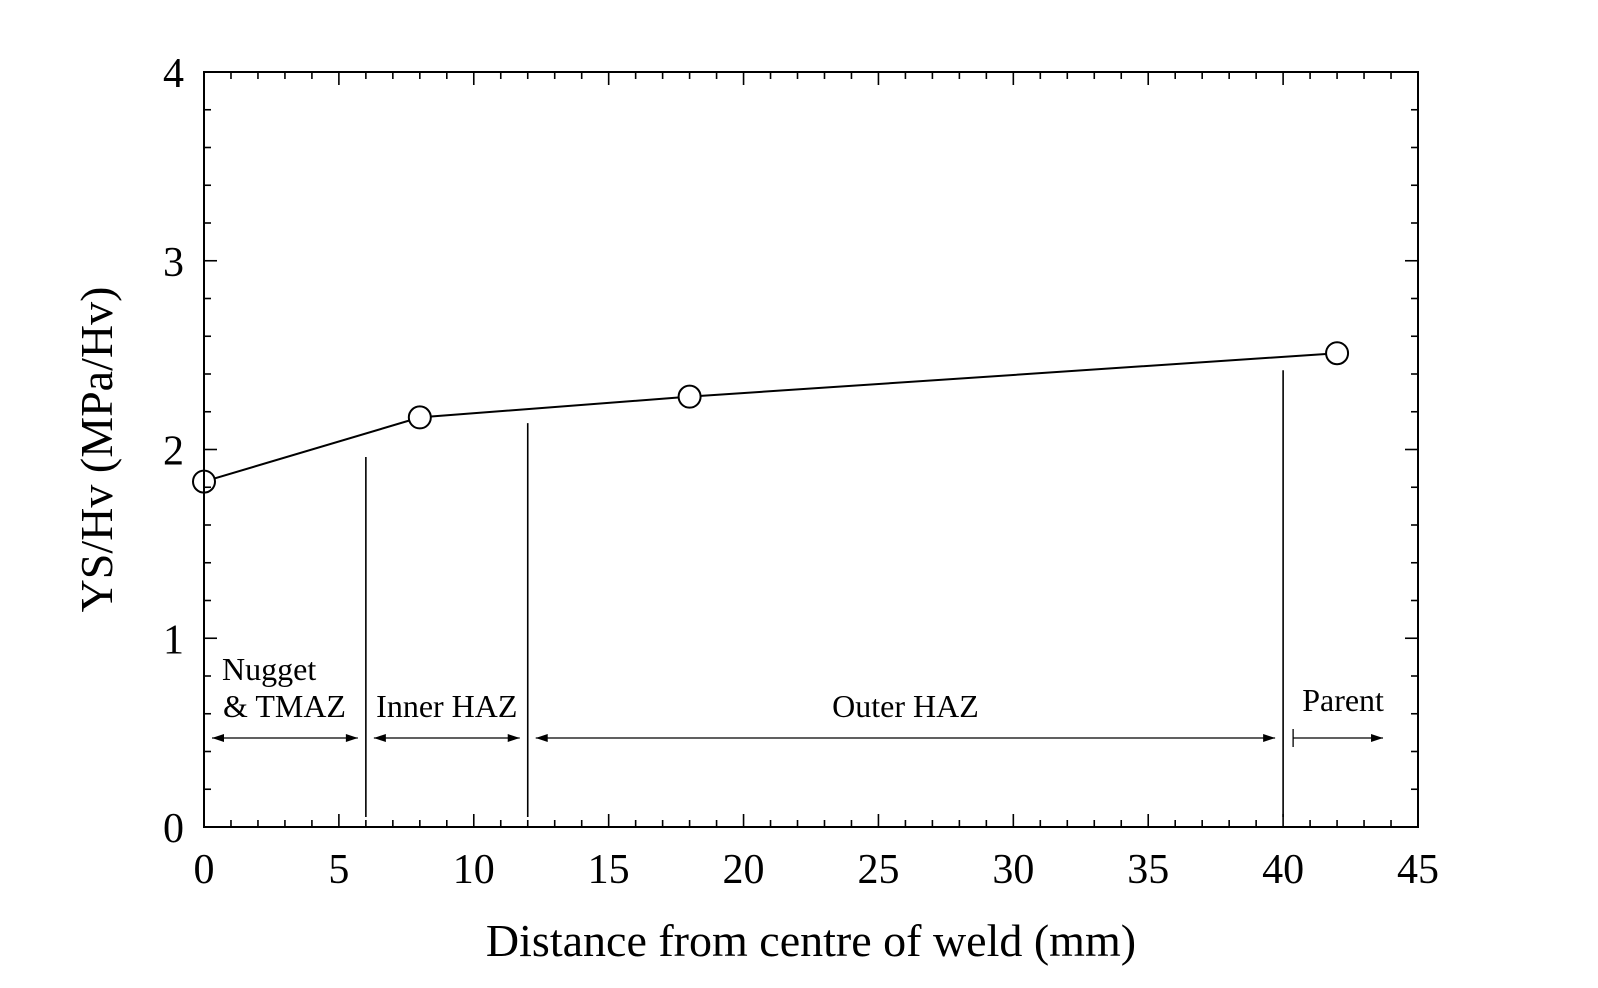  What do you see at coordinates (269, 669) in the screenshot?
I see `zone-label: Nugget` at bounding box center [269, 669].